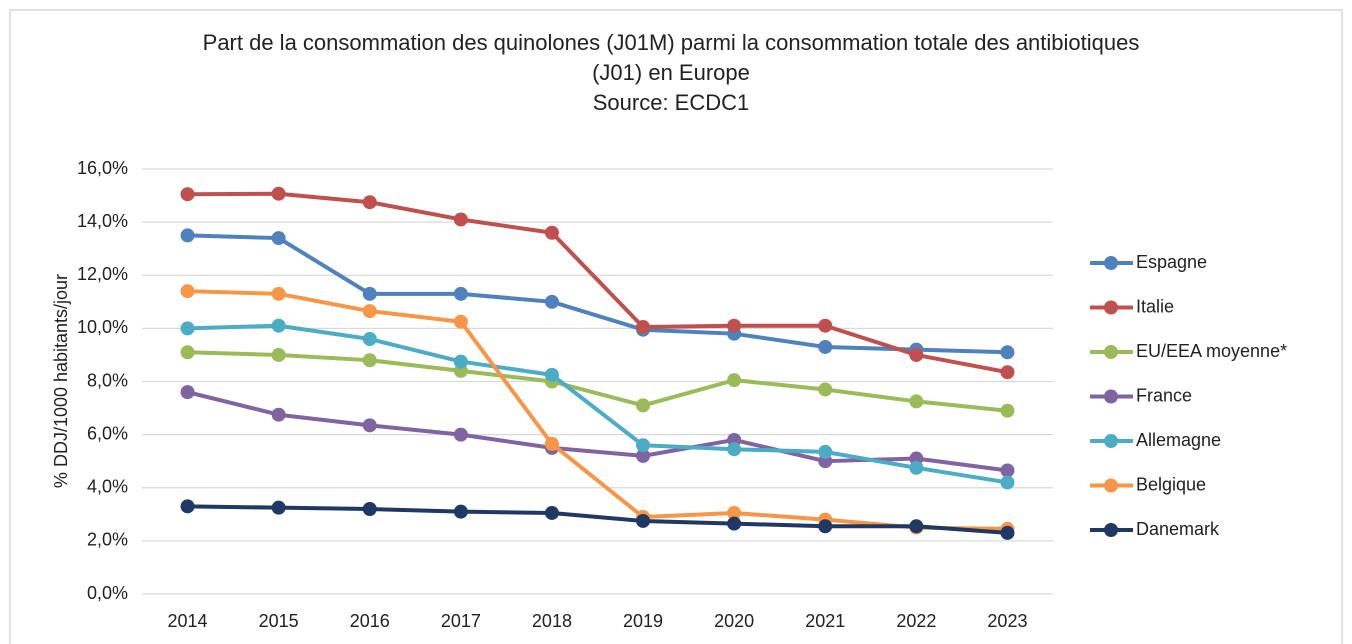  I want to click on legend-label: EU/EEA moyenne*, so click(1211, 351).